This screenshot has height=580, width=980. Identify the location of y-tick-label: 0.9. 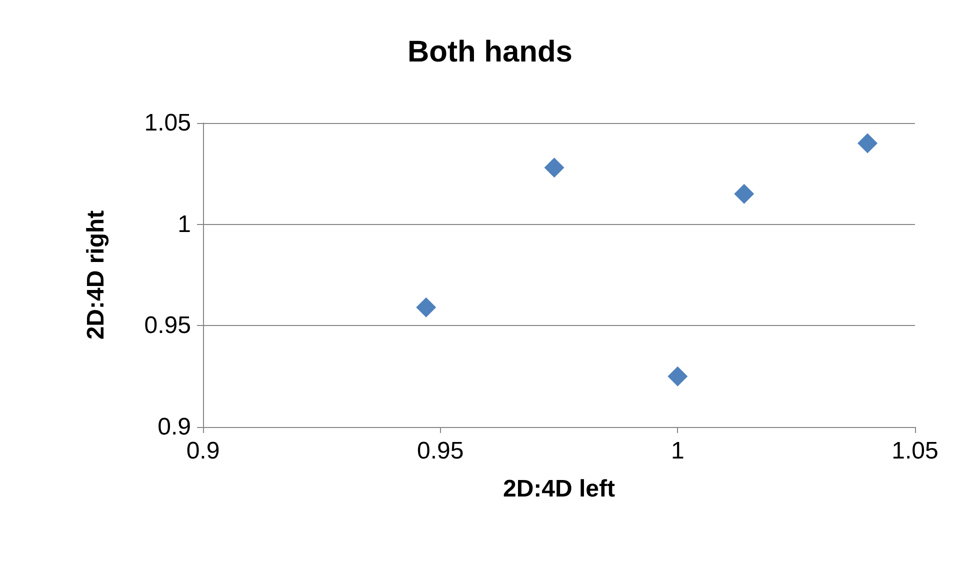
(174, 427).